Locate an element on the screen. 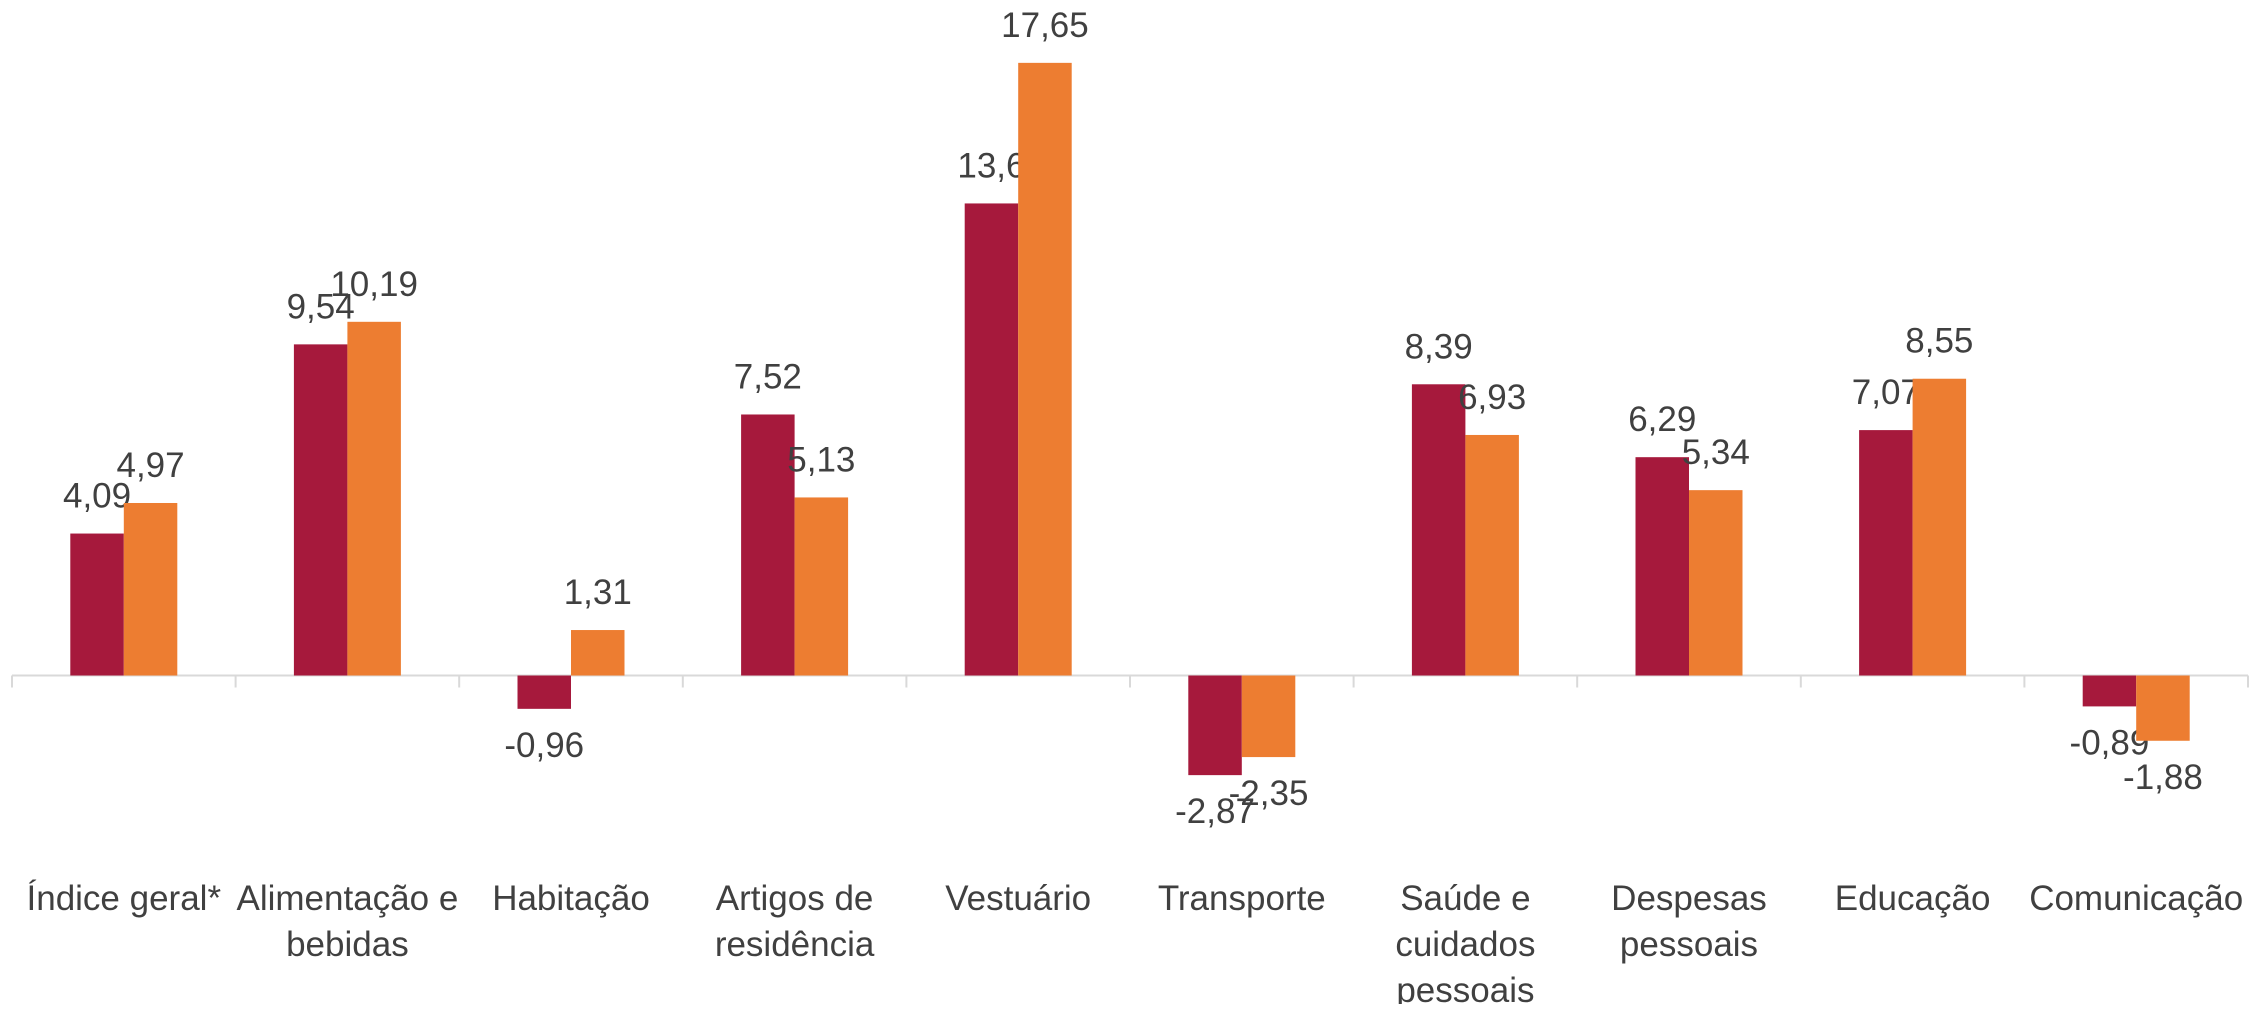 This screenshot has height=1009, width=2265. data-label: 7,52 is located at coordinates (768, 376).